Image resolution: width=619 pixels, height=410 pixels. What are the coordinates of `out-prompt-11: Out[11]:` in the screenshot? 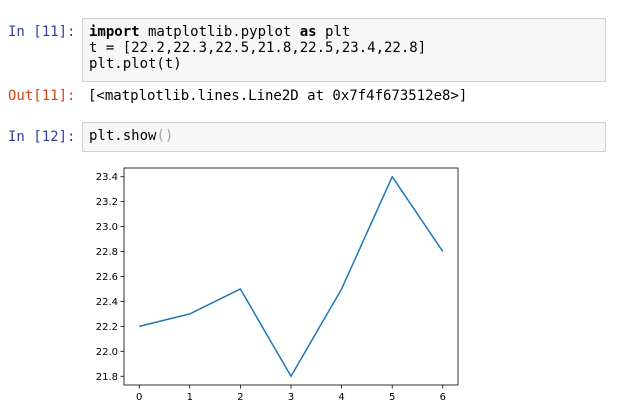 It's located at (42, 96).